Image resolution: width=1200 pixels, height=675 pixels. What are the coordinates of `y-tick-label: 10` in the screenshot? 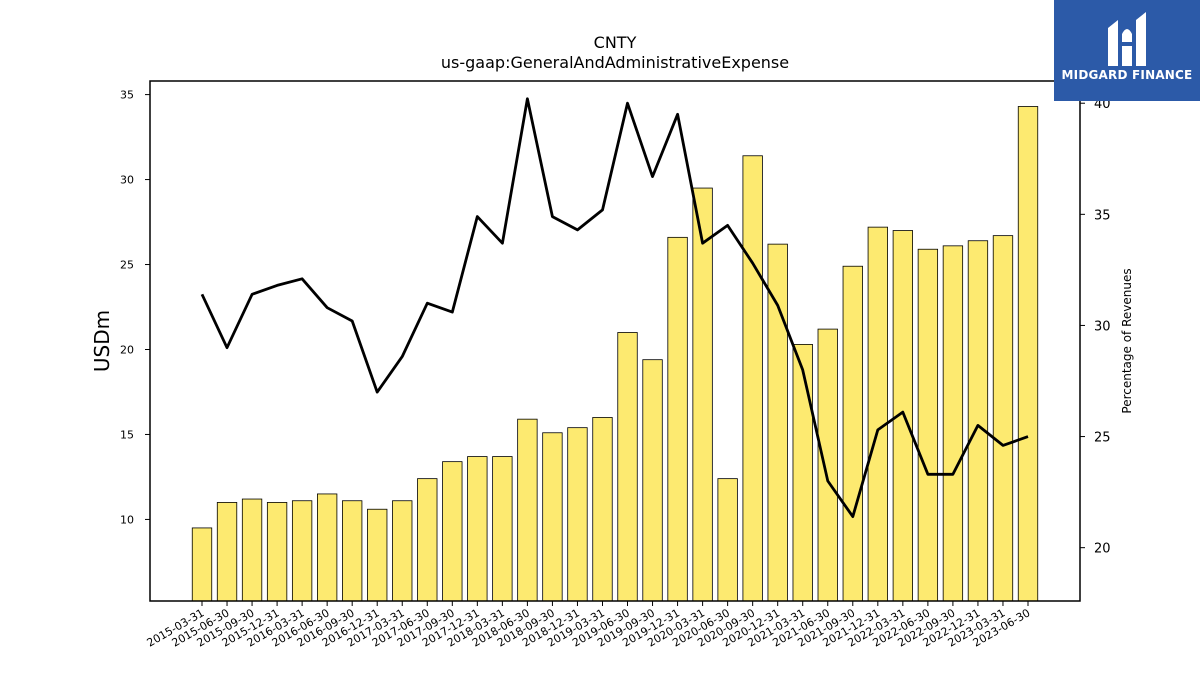 It's located at (127, 519).